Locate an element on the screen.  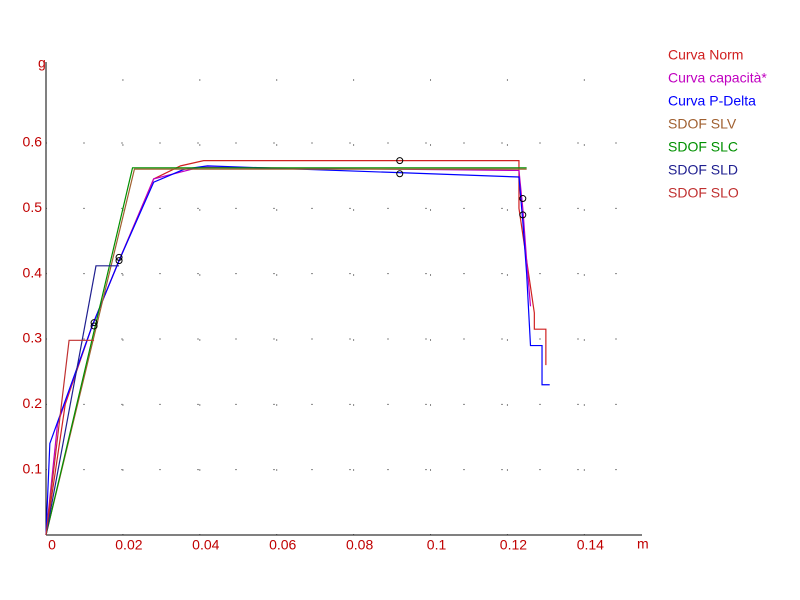
legend-entry: Curva capacità* is located at coordinates (717, 78).